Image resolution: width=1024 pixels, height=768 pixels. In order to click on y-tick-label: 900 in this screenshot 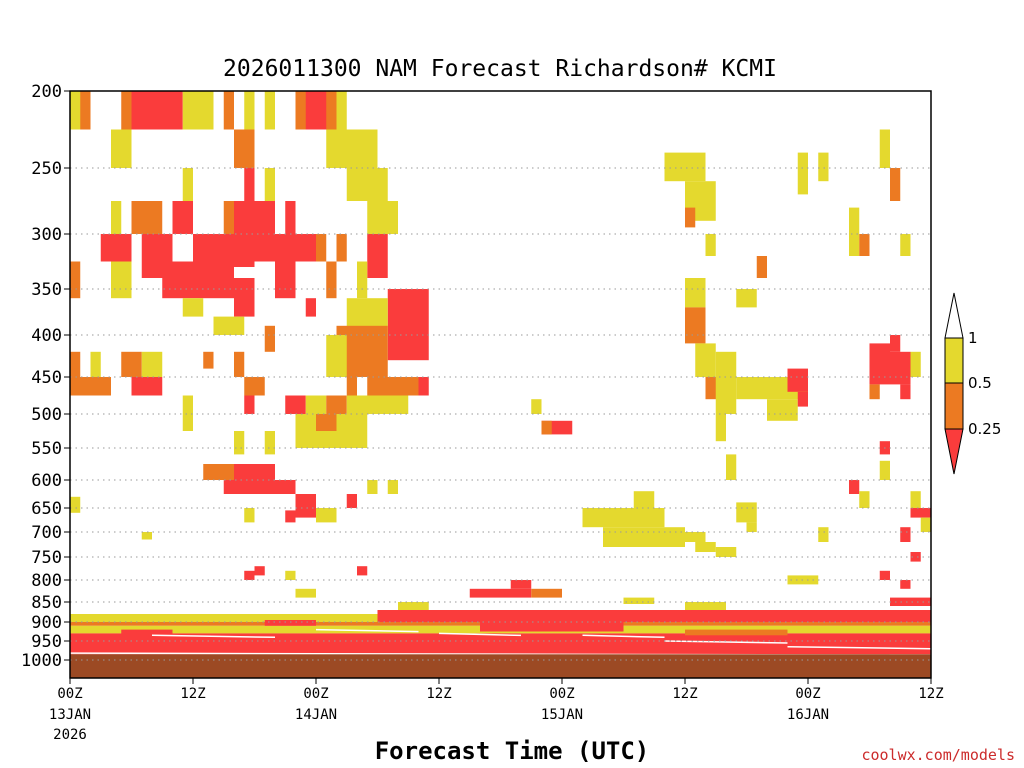, I will do `click(46, 623)`.